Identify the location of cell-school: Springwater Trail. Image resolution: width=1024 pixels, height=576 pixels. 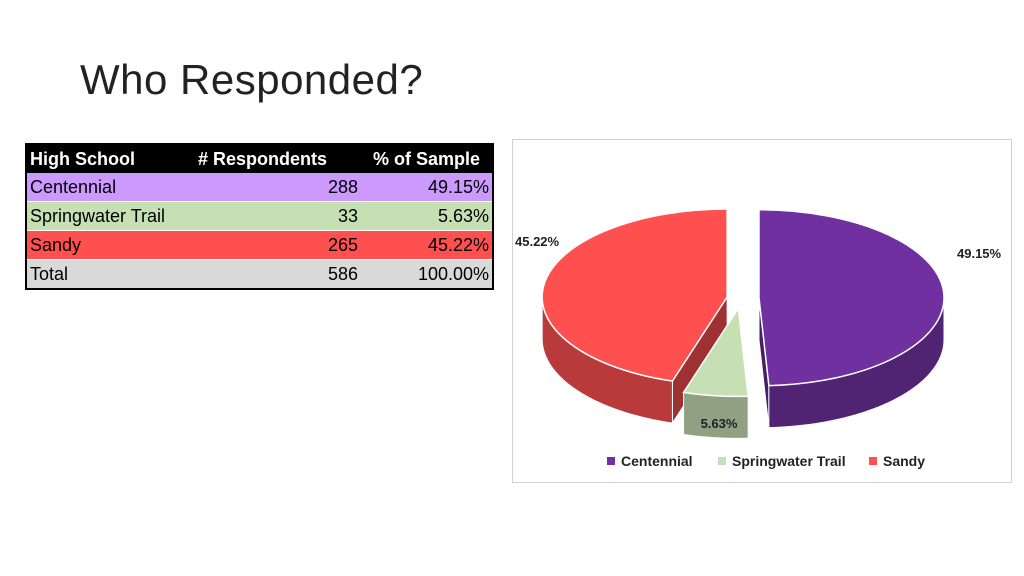
(110, 216).